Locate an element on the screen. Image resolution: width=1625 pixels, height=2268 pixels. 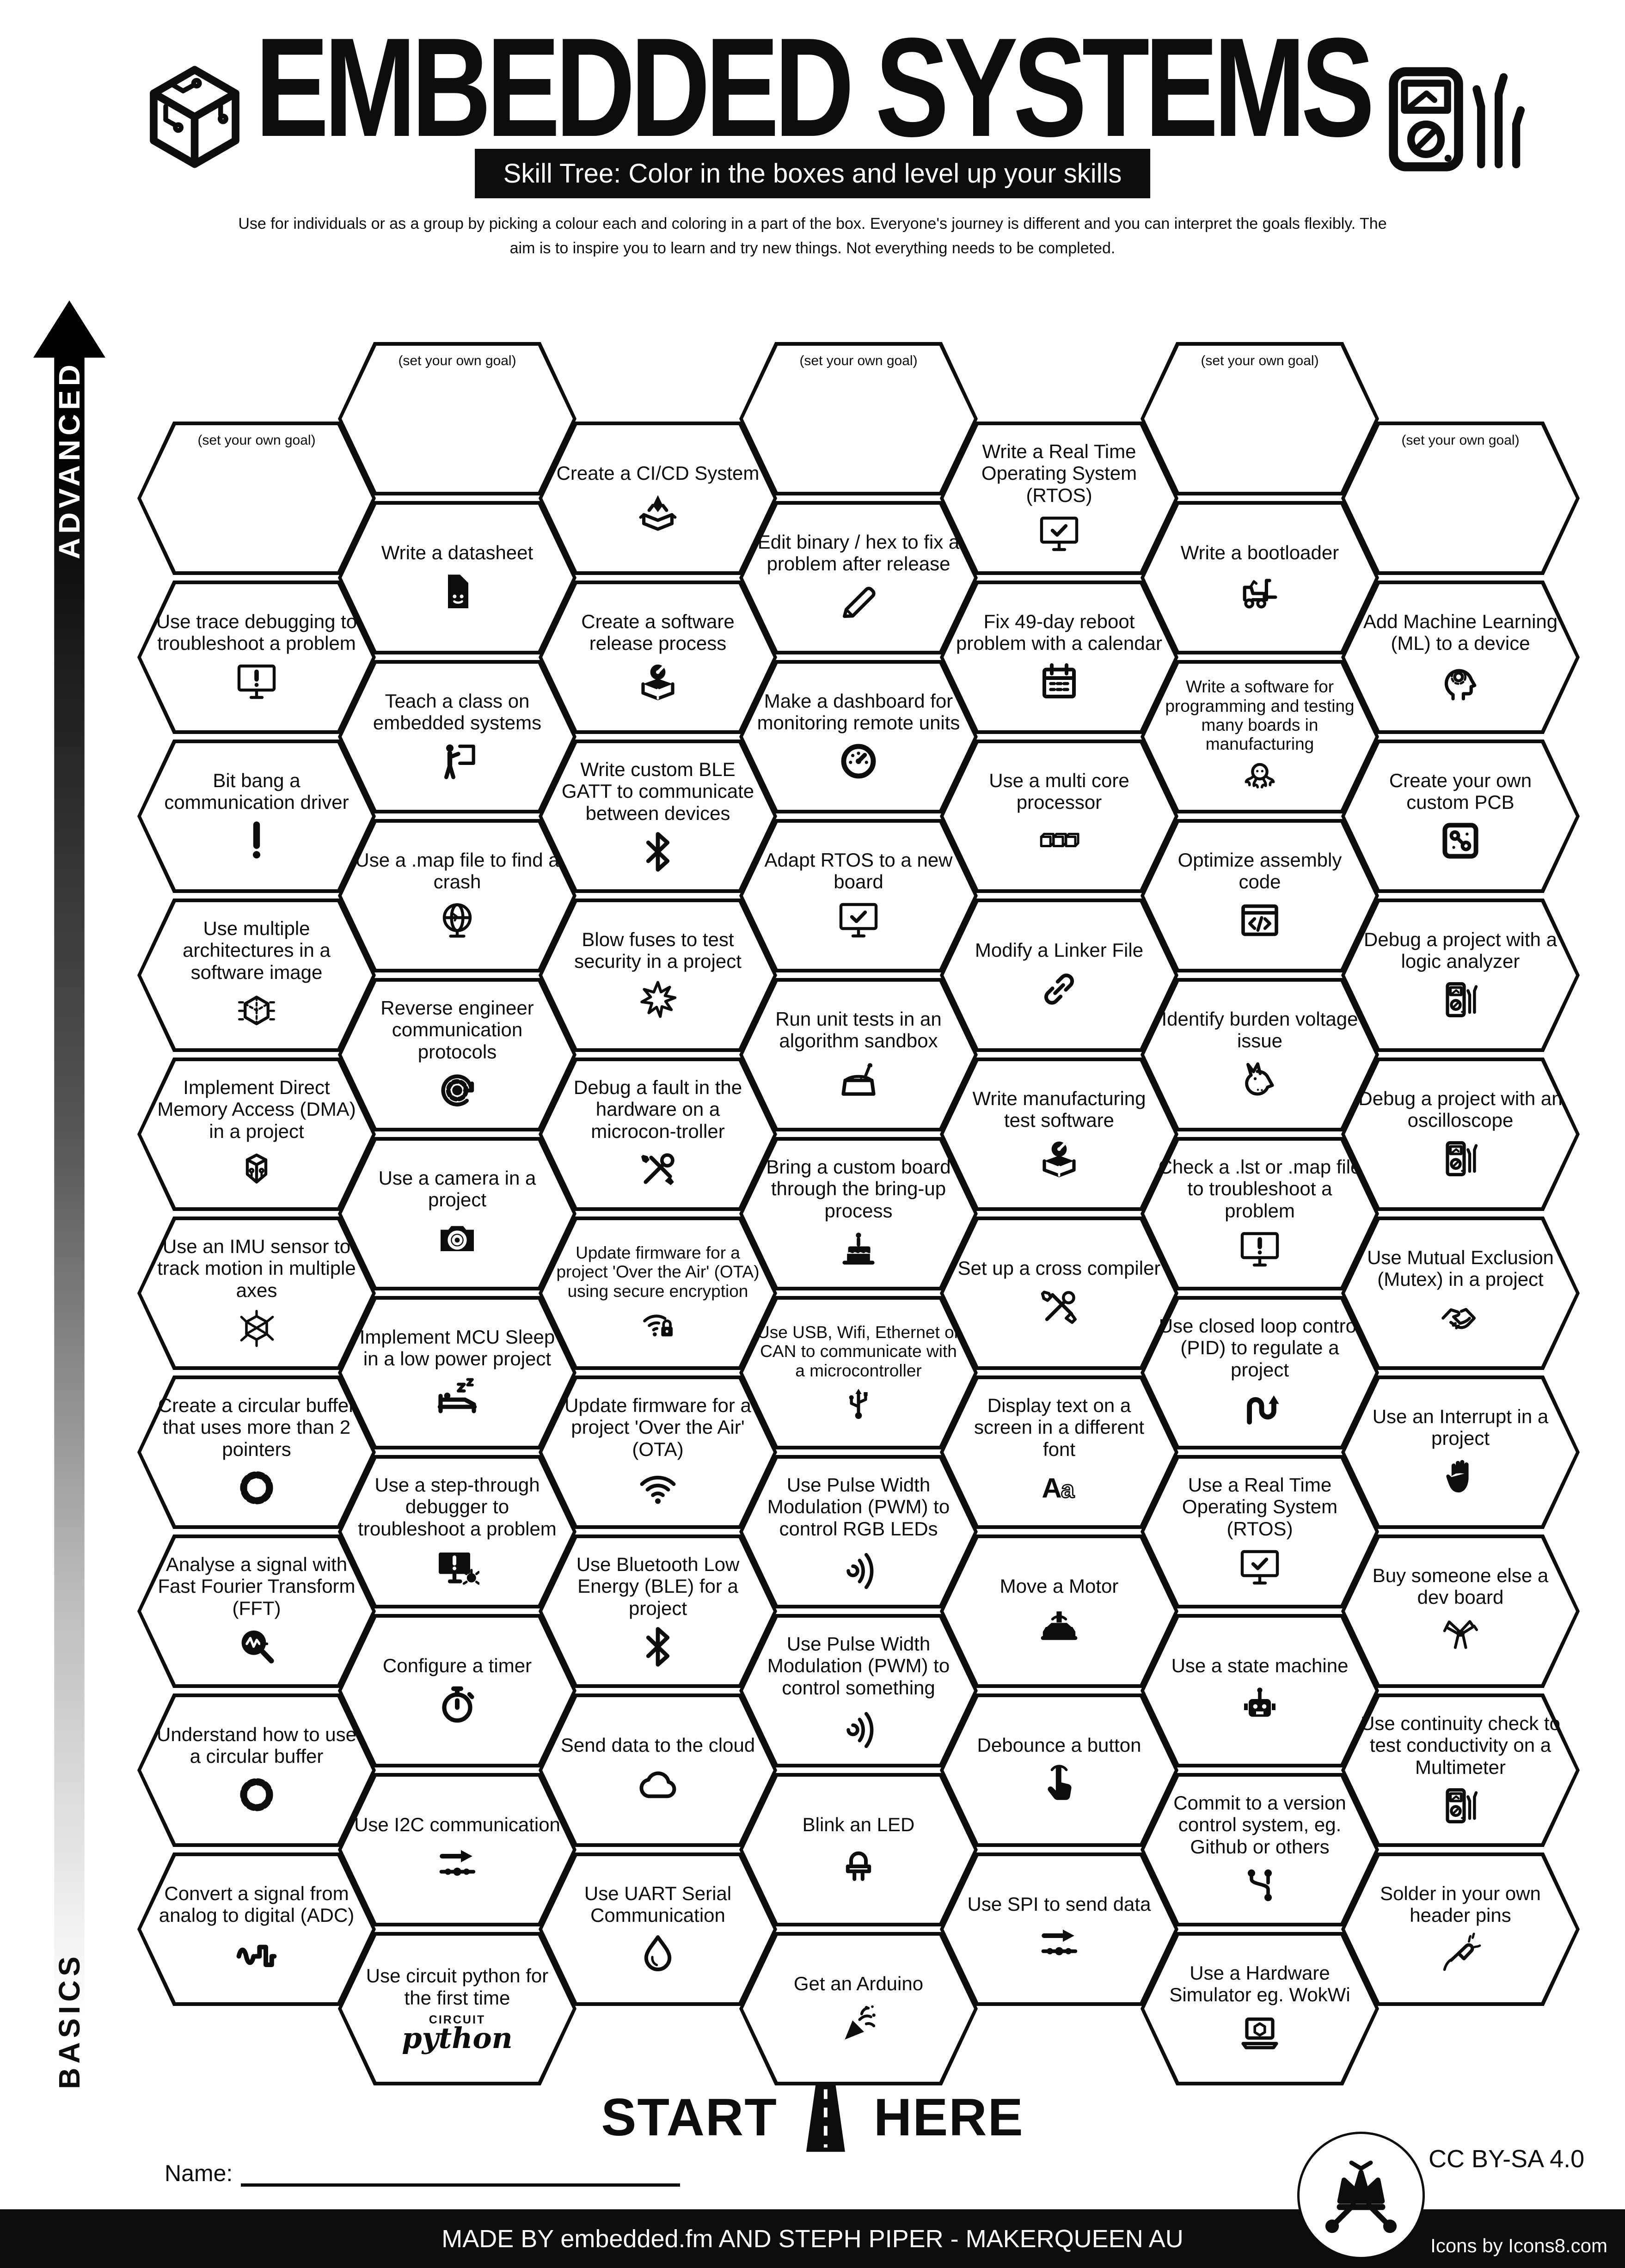
hex-cell-c3-r9: Send data to the cloud is located at coordinates (658, 1770).